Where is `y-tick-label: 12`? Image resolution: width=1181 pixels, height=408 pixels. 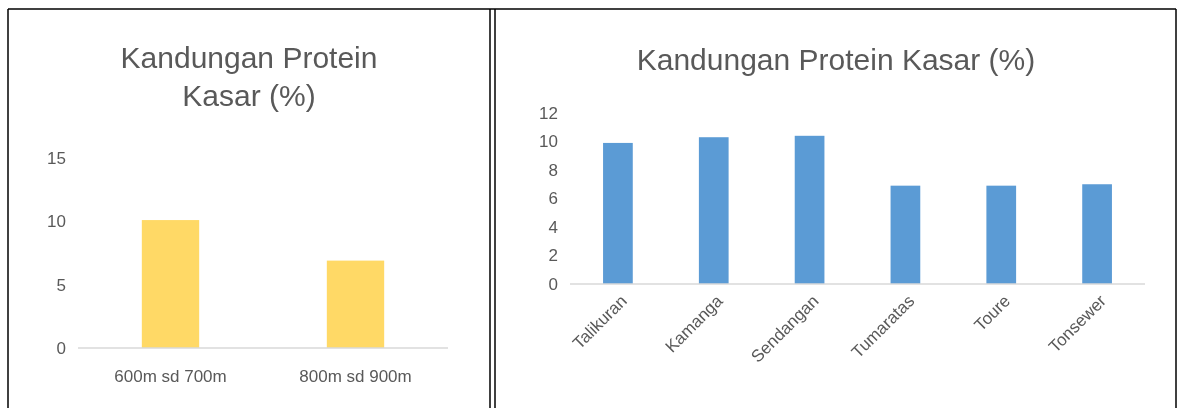
y-tick-label: 12 is located at coordinates (548, 113).